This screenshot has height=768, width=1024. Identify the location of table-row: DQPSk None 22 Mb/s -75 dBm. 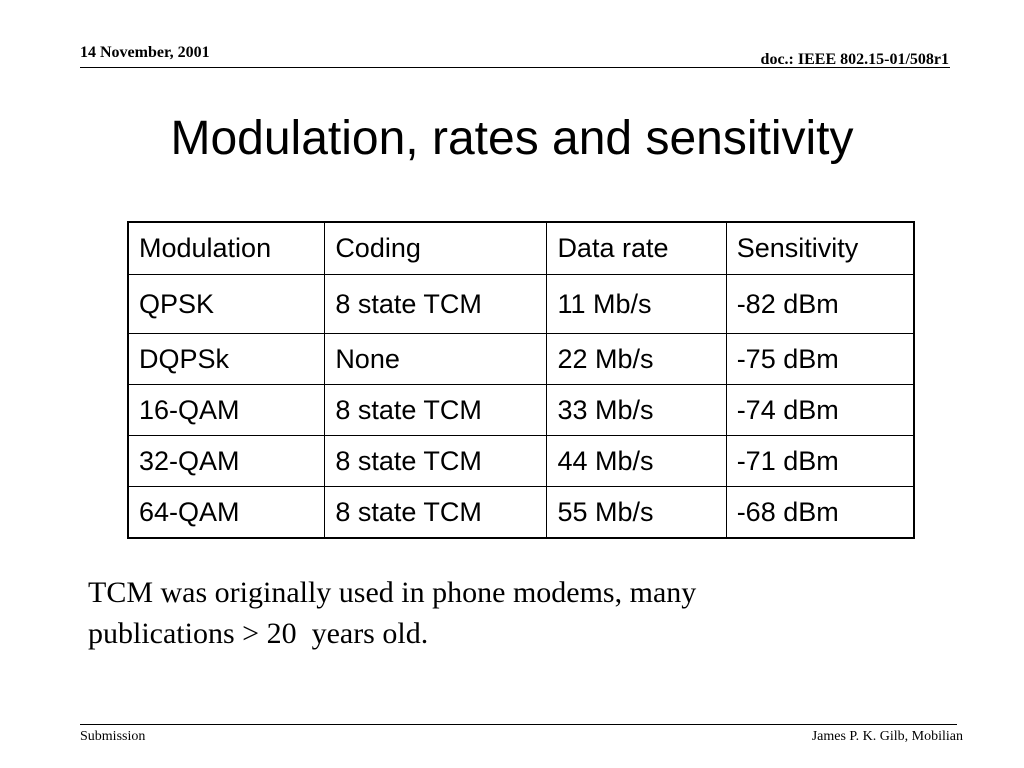
(521, 359).